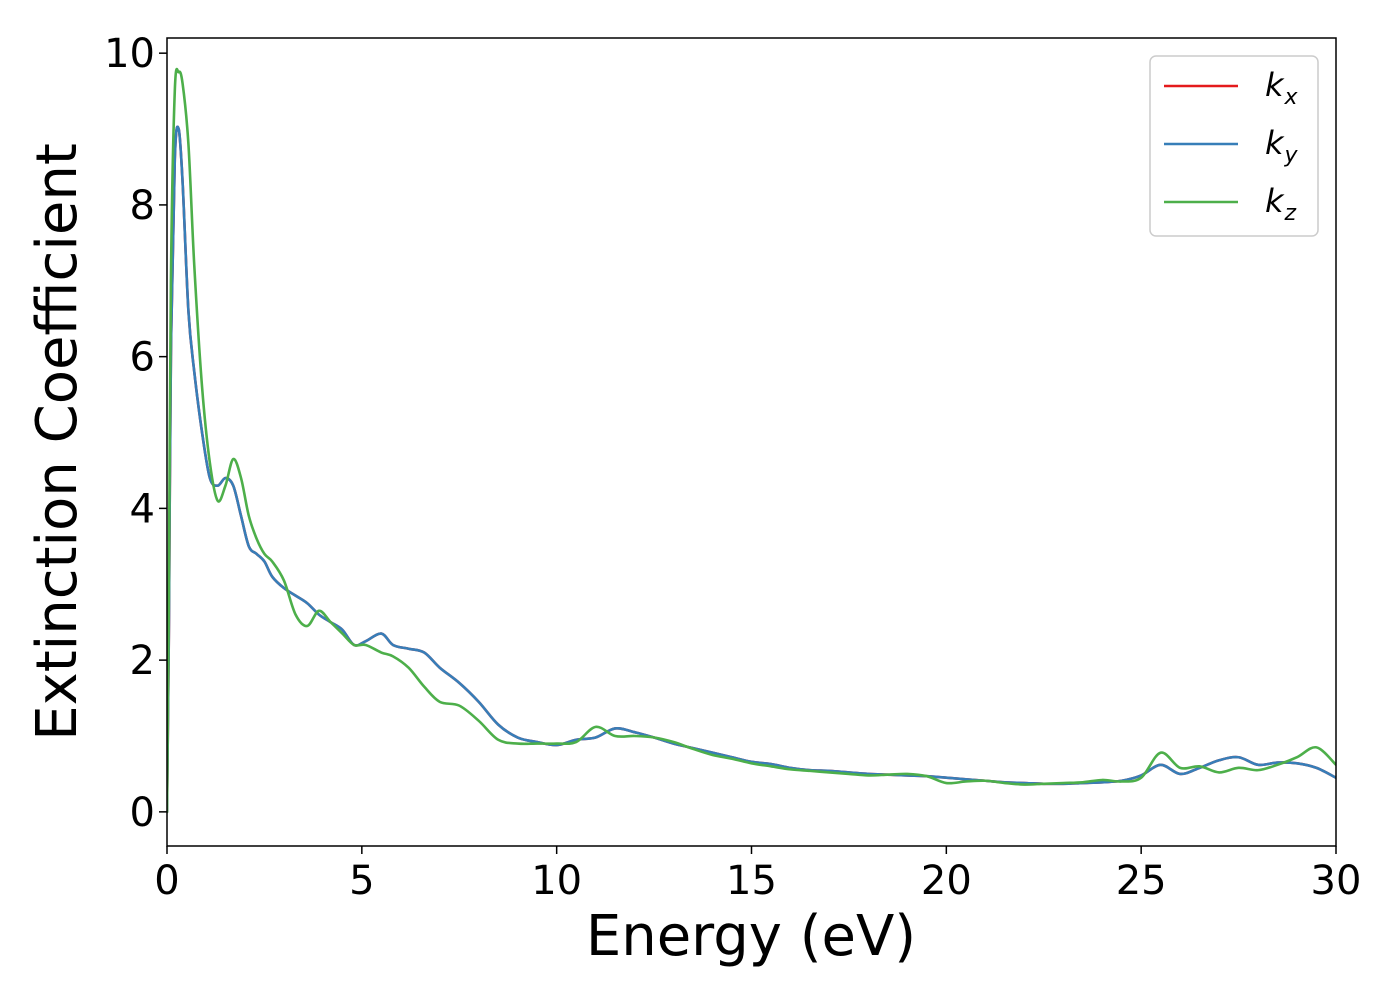 This screenshot has height=1000, width=1400. What do you see at coordinates (1291, 97) in the screenshot?
I see `legend-label-subscript: x` at bounding box center [1291, 97].